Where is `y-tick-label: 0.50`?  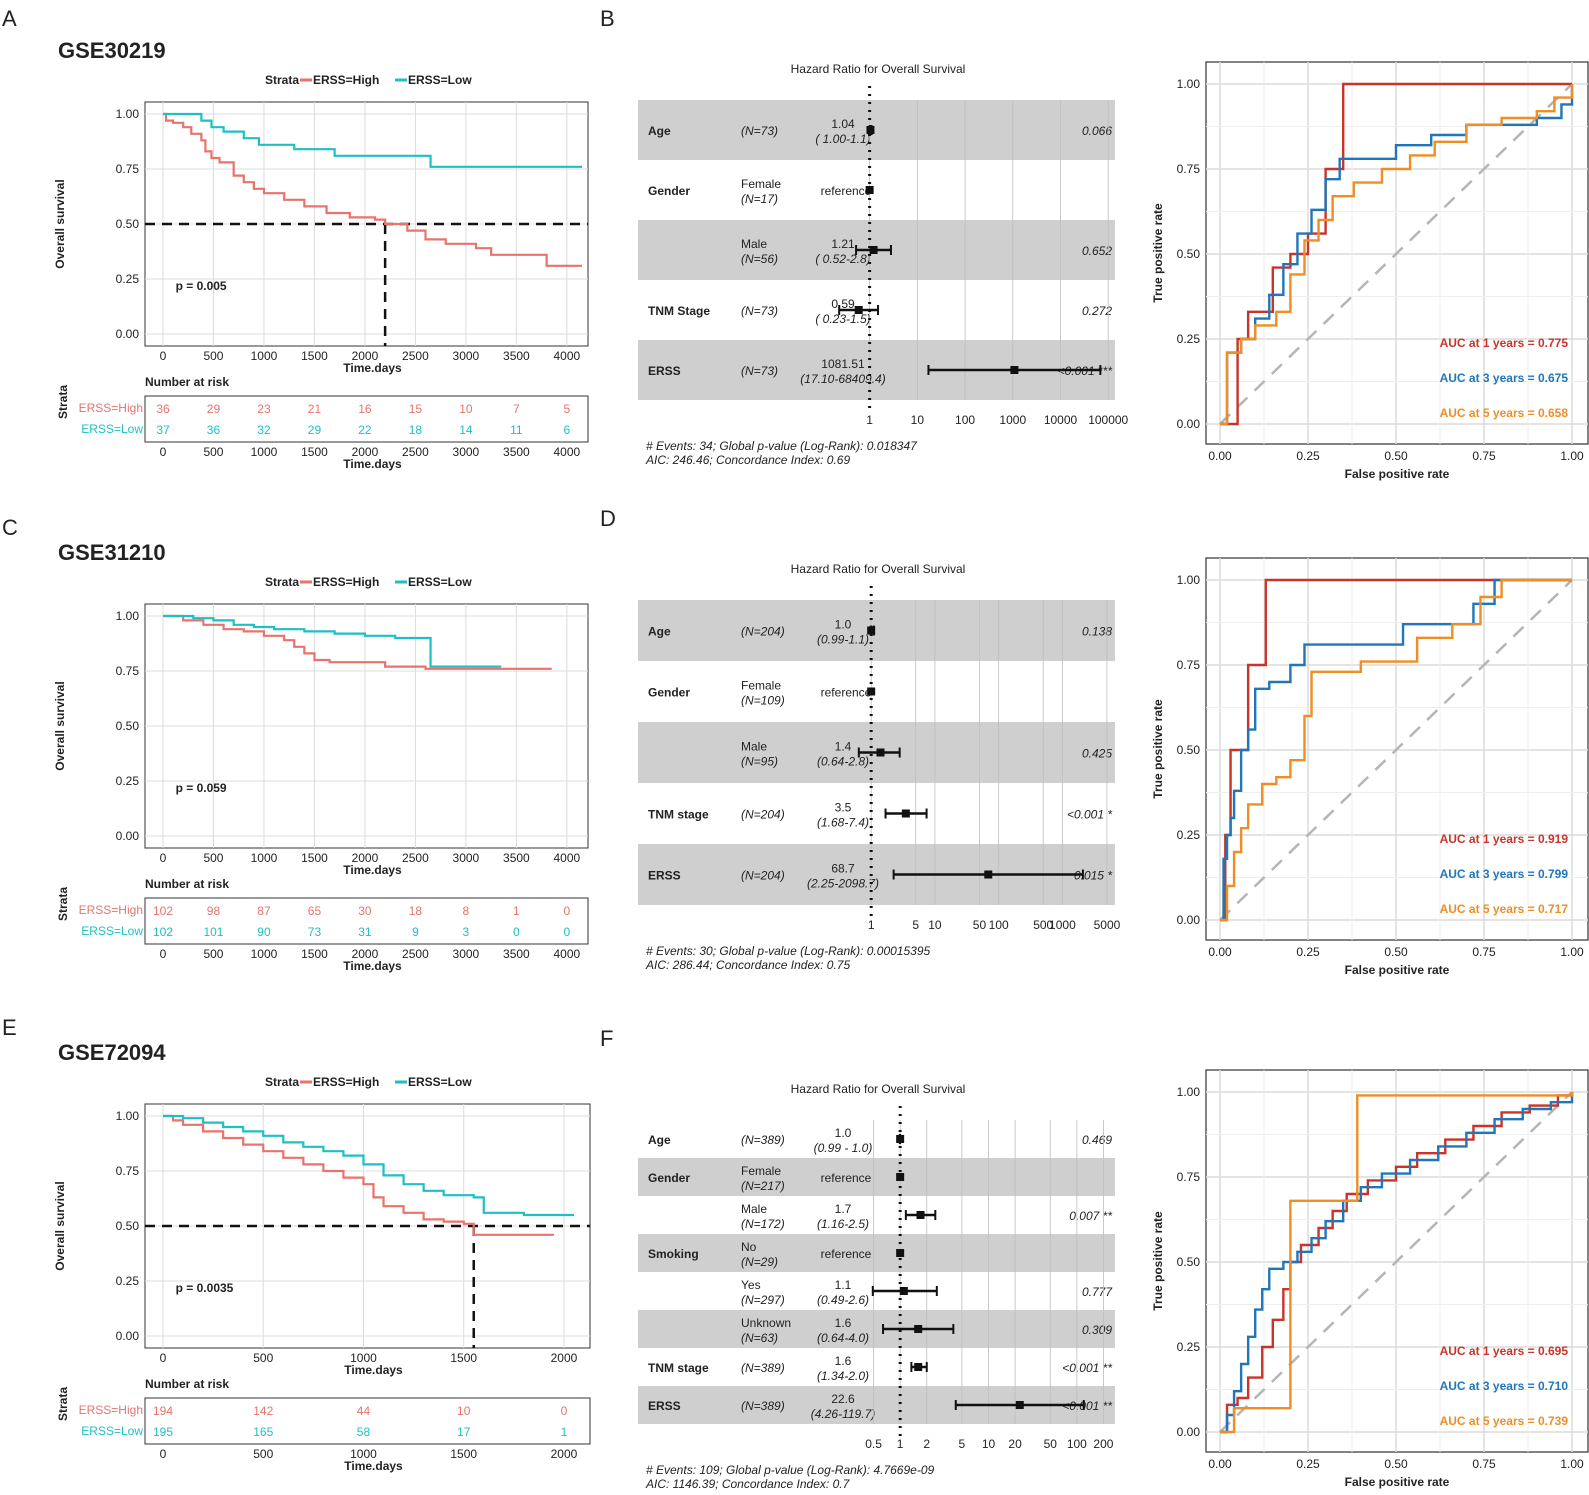
y-tick-label: 0.50 is located at coordinates (128, 1226).